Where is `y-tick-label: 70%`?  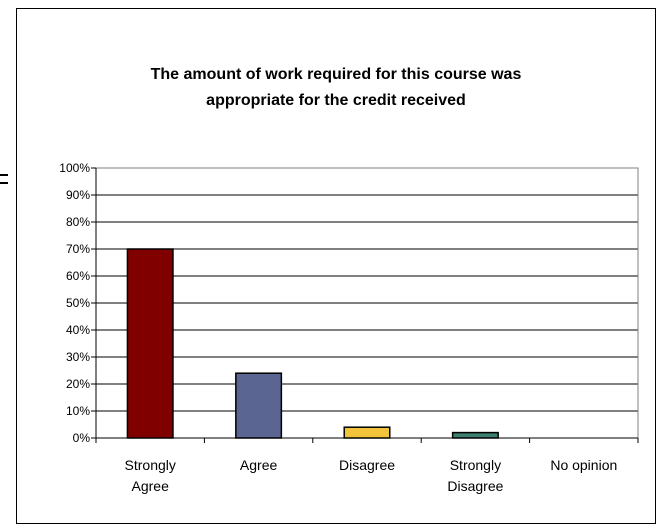 y-tick-label: 70% is located at coordinates (78, 249).